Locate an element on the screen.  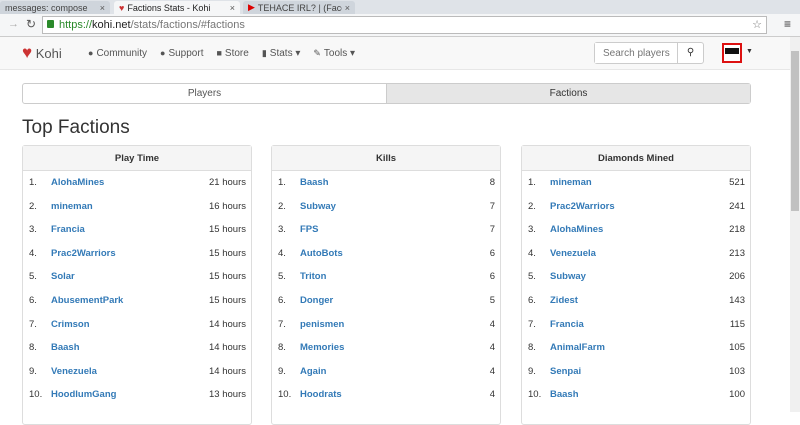
faction-link: Memories is located at coordinates (322, 348).